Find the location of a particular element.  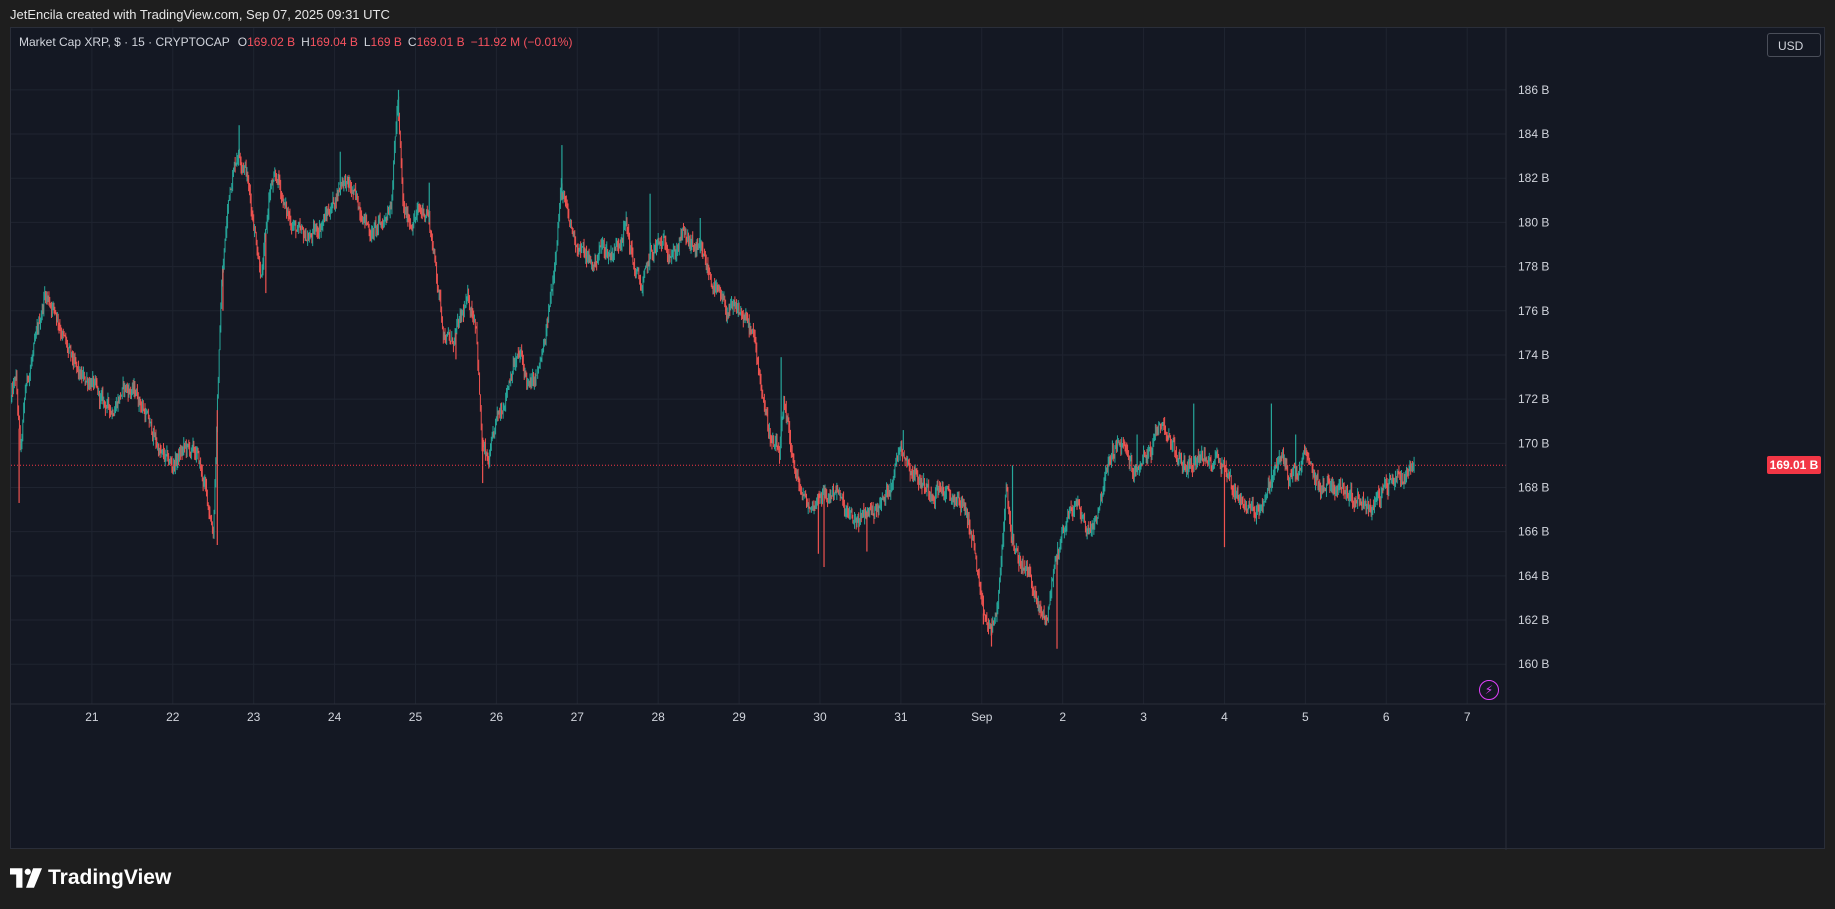

lightning-icon: ⚡ is located at coordinates (1489, 690).